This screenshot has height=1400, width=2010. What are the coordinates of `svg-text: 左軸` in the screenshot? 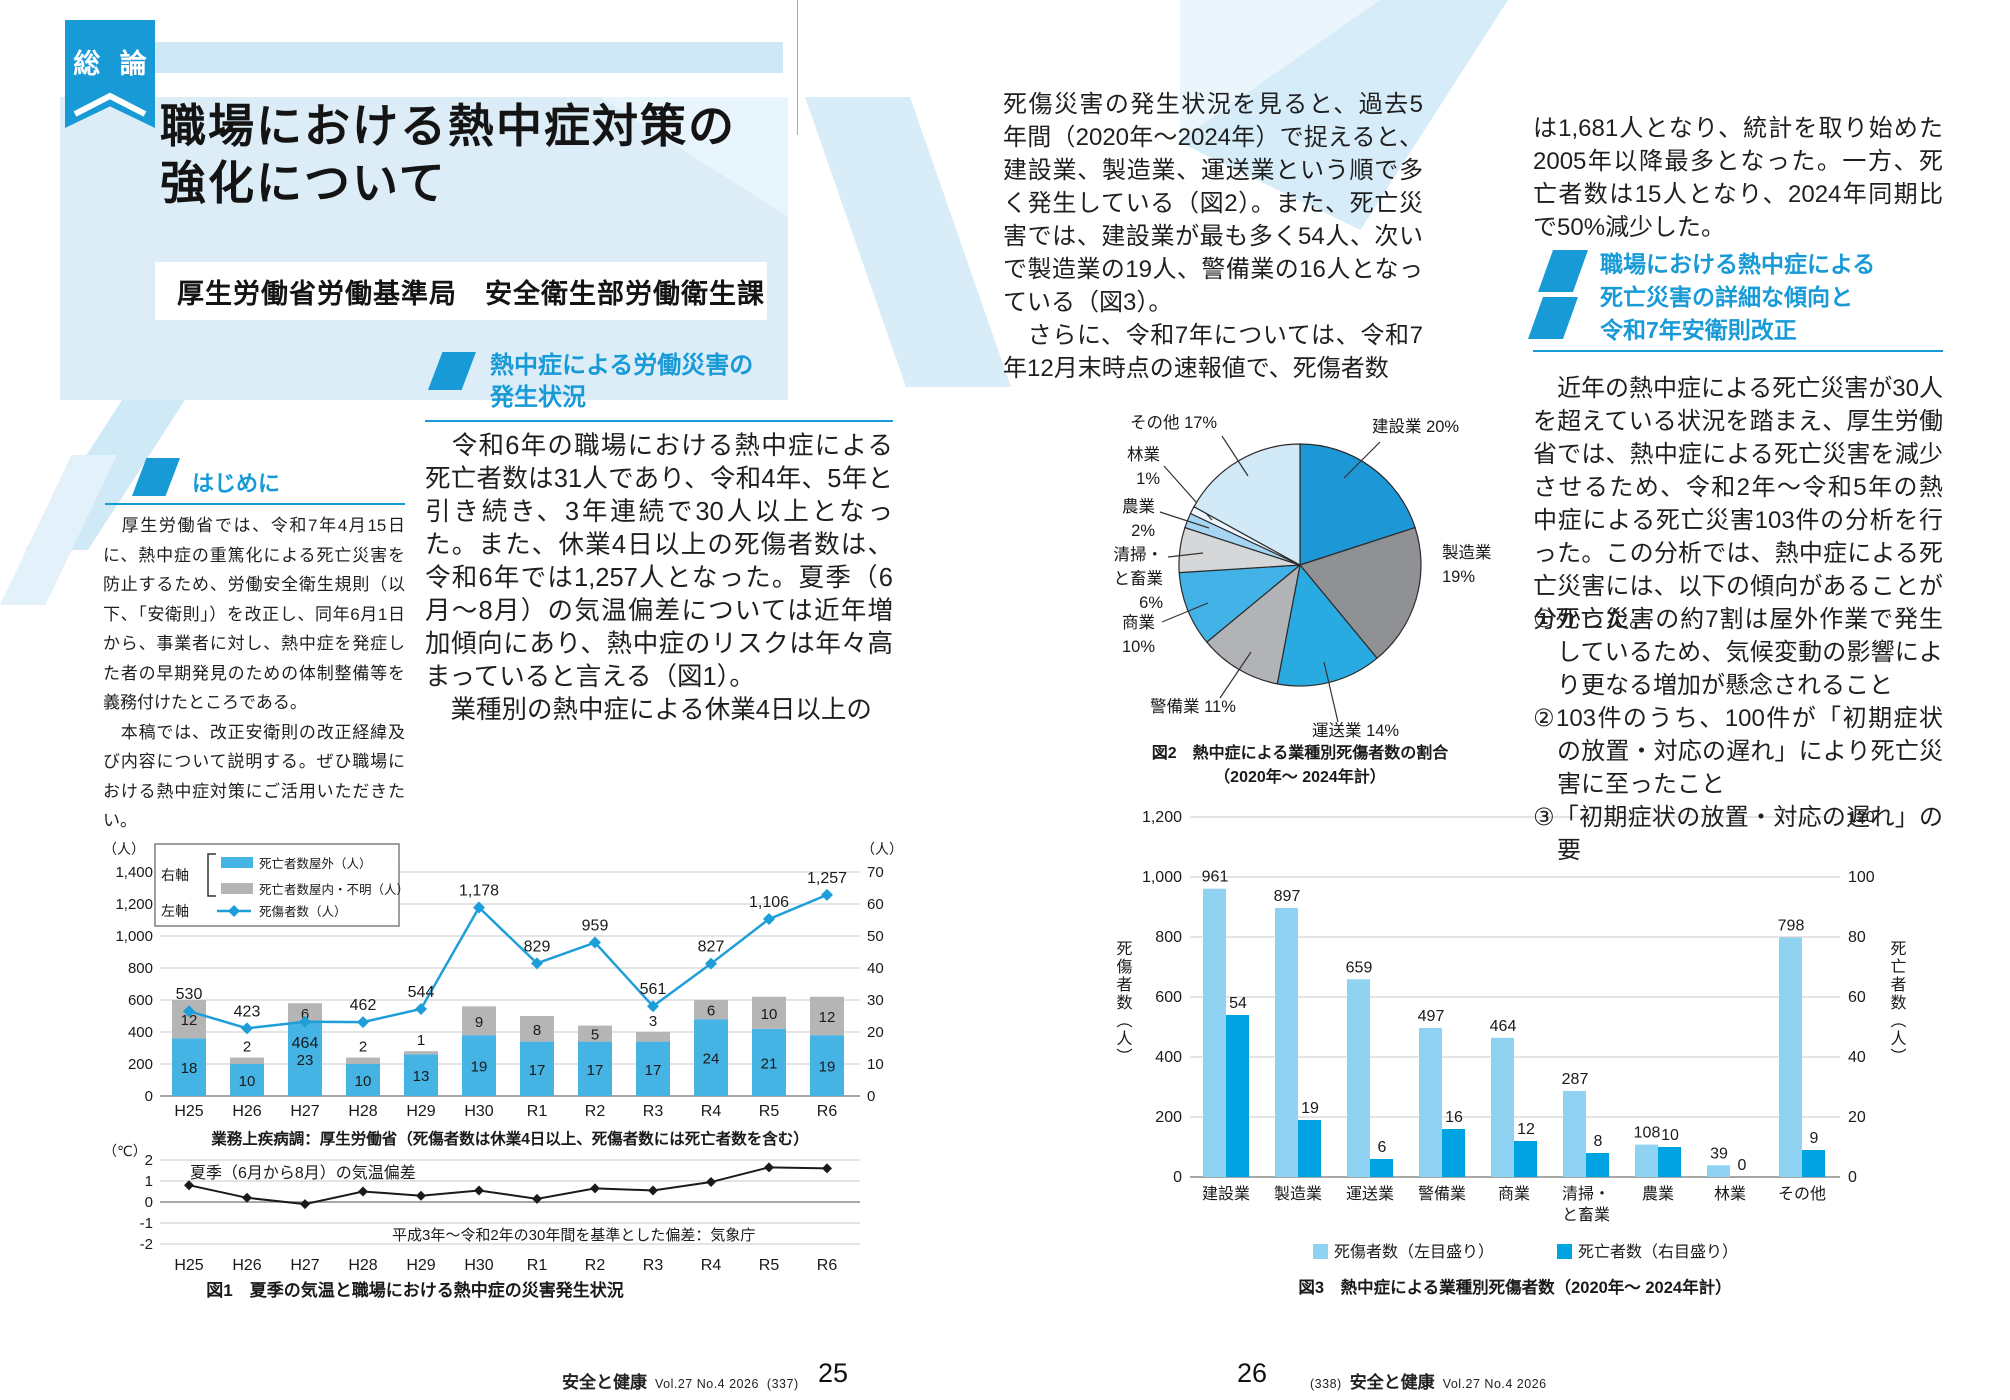 It's located at (175, 911).